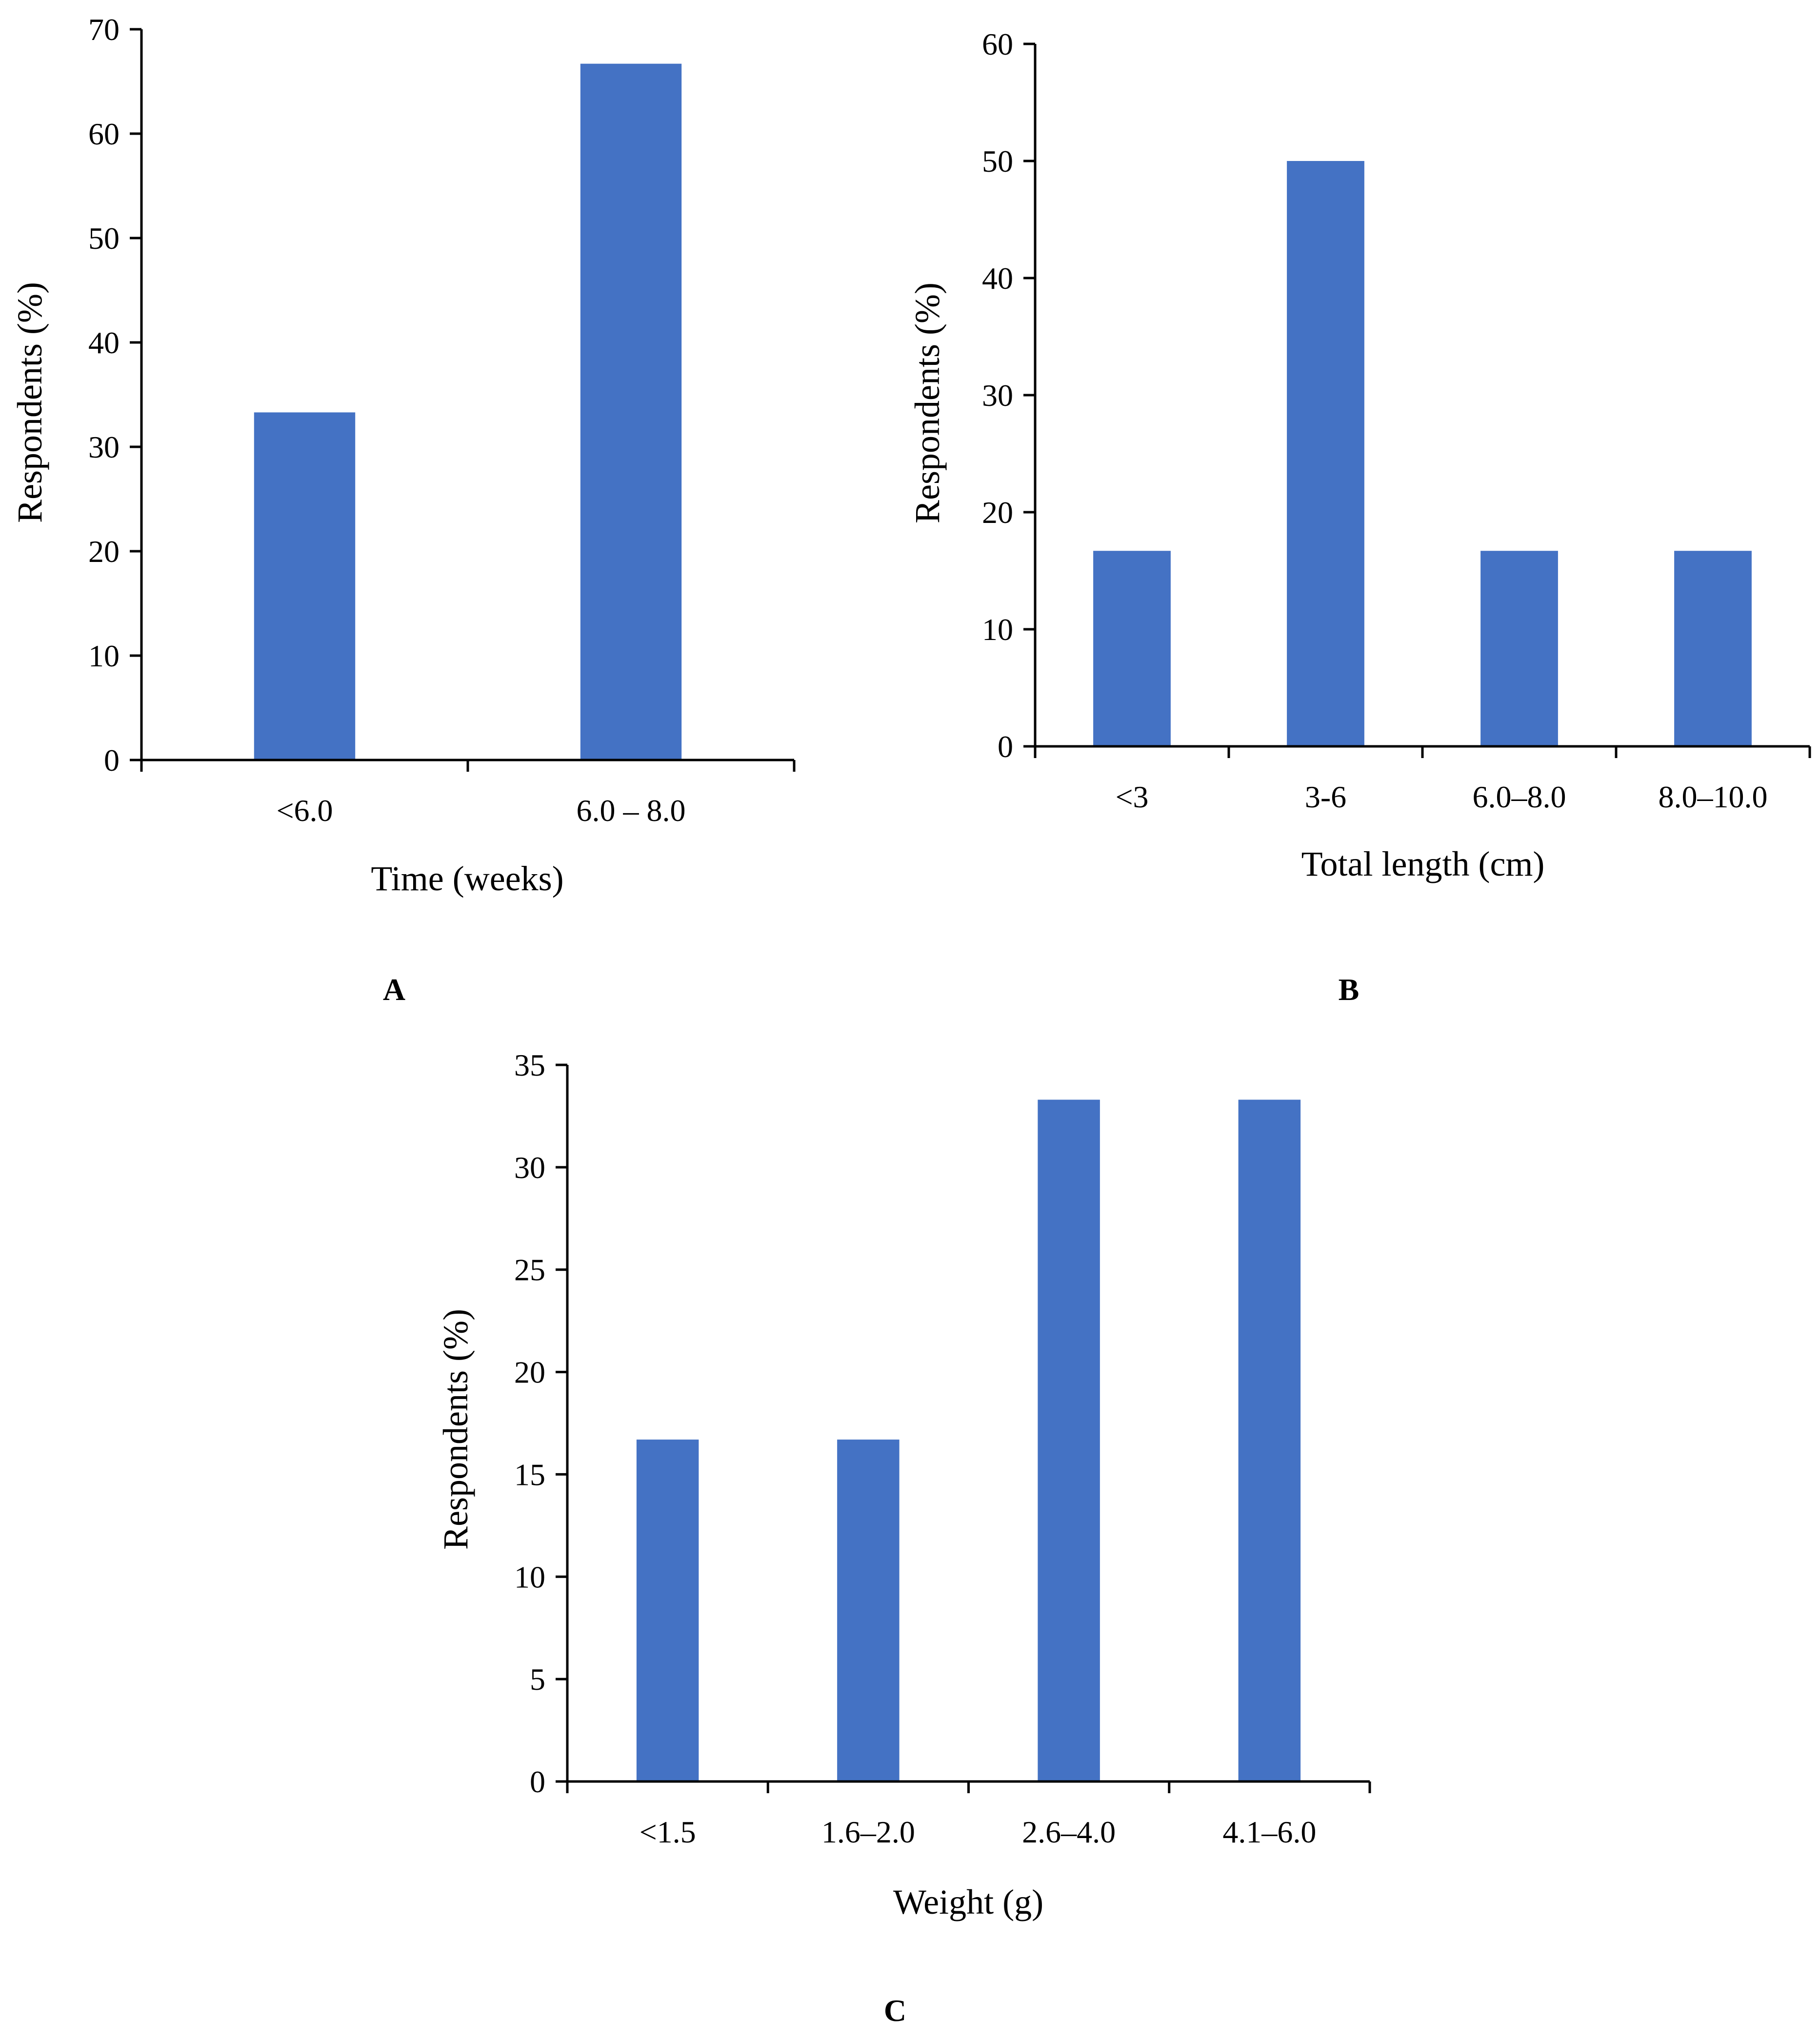 This screenshot has height=2041, width=1820. I want to click on chart-a-ytick-label: 10, so click(104, 656).